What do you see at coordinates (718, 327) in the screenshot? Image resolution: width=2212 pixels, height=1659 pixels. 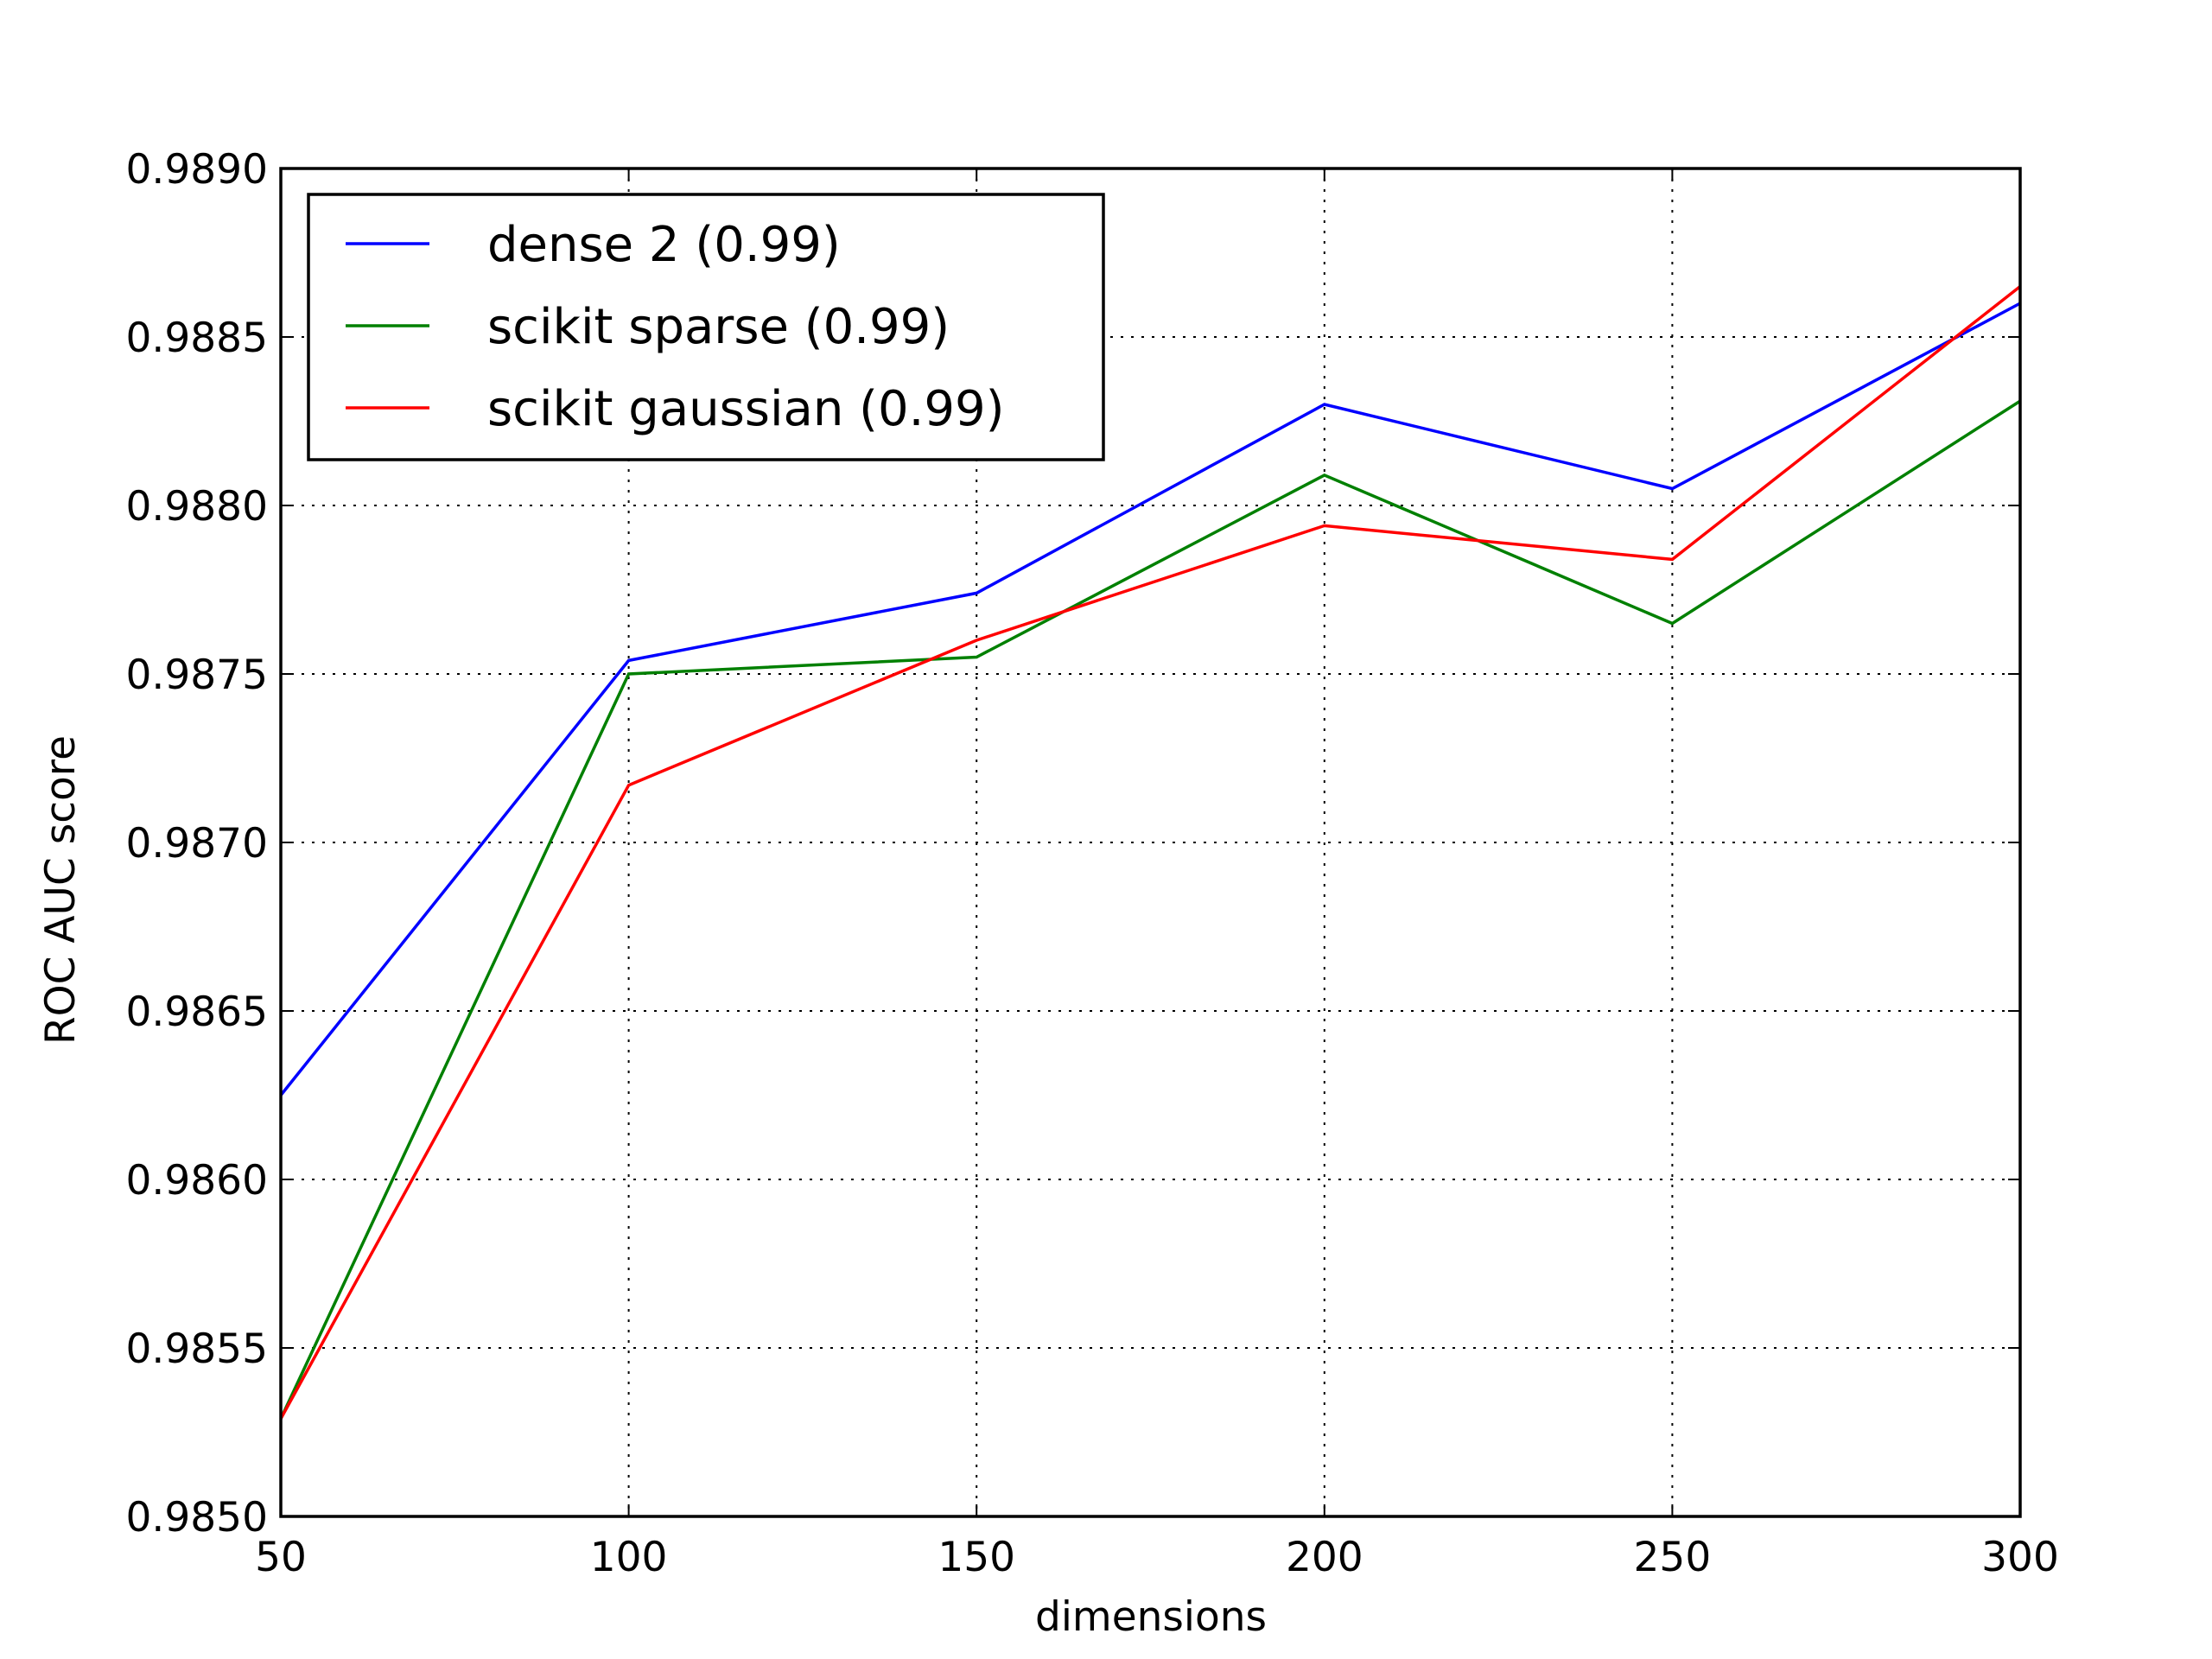 I see `legend-label: scikit sparse (0.99)` at bounding box center [718, 327].